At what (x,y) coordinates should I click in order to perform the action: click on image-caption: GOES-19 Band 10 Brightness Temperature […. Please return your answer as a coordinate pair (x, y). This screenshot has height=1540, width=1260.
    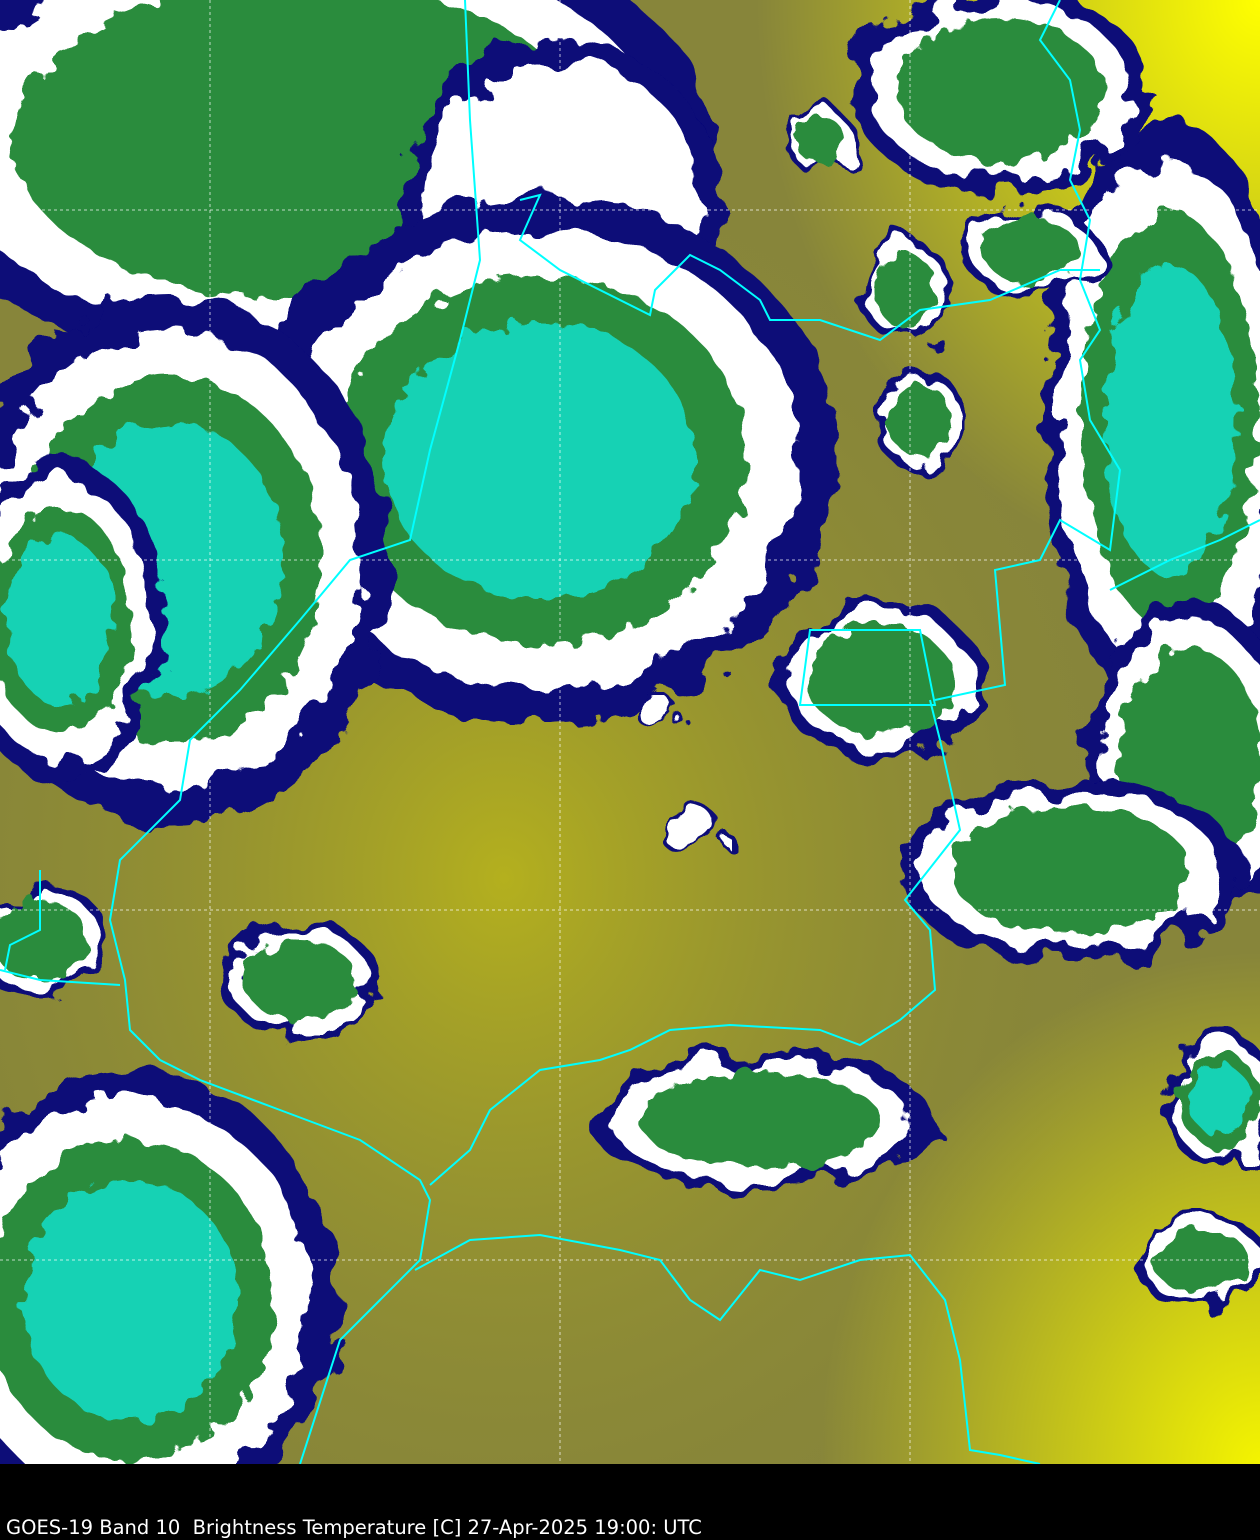
    Looking at the image, I should click on (354, 1527).